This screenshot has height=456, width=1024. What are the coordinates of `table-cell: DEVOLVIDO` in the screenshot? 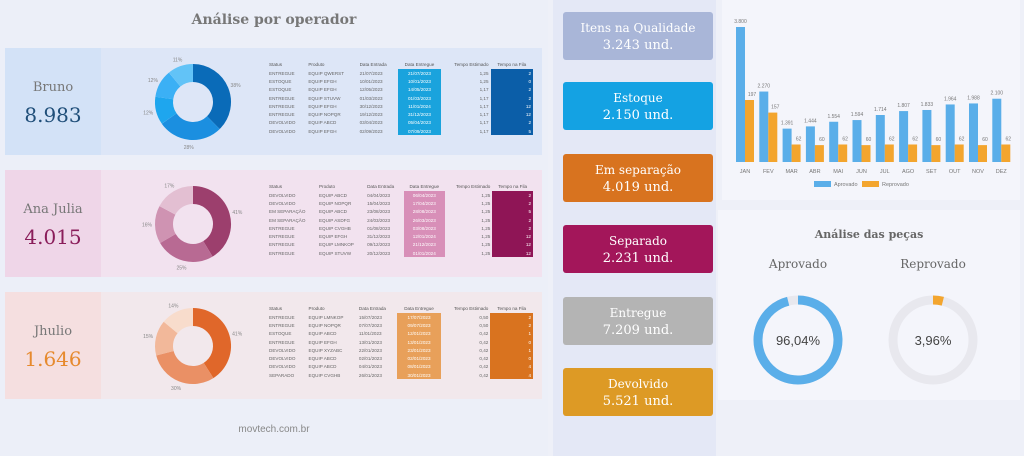 It's located at (282, 123).